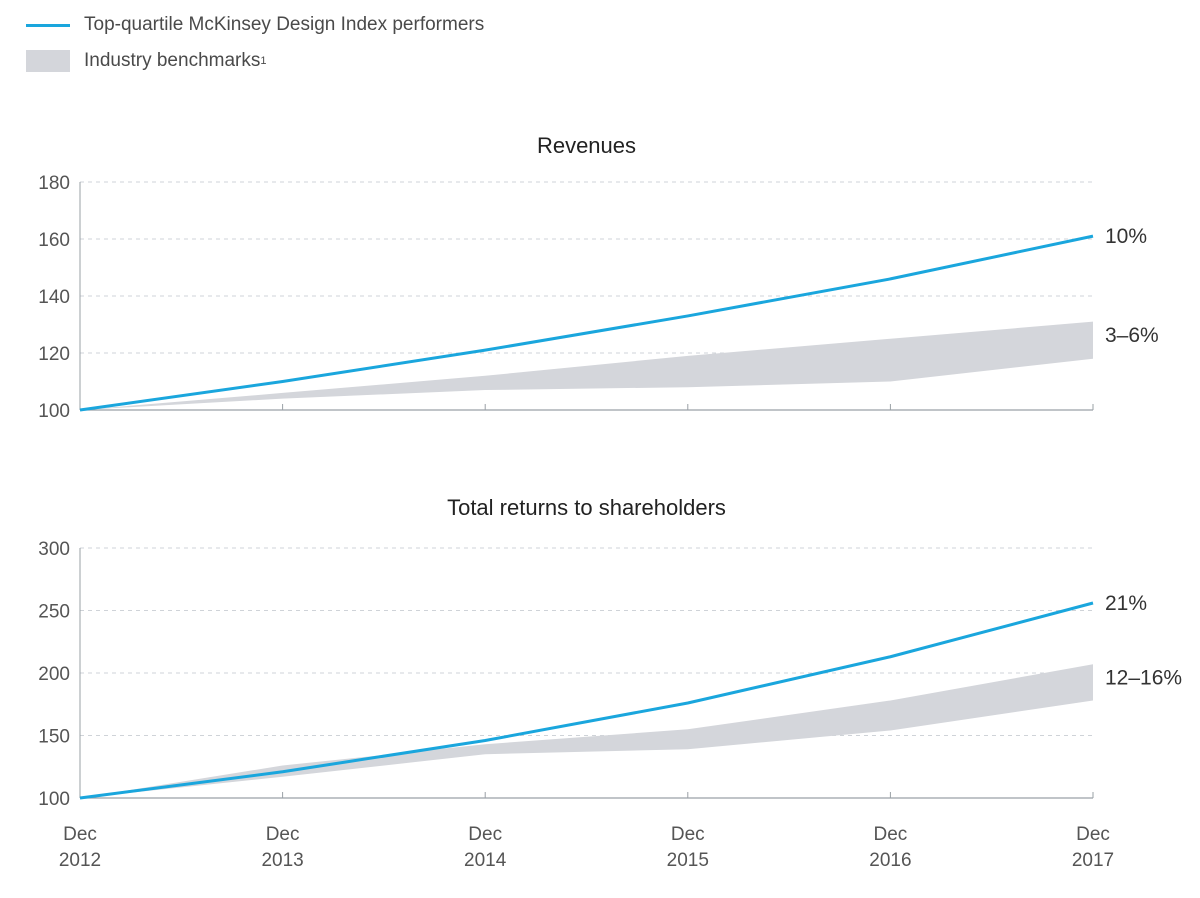 Image resolution: width=1200 pixels, height=898 pixels. I want to click on x-tick-label-year: 2017, so click(1093, 860).